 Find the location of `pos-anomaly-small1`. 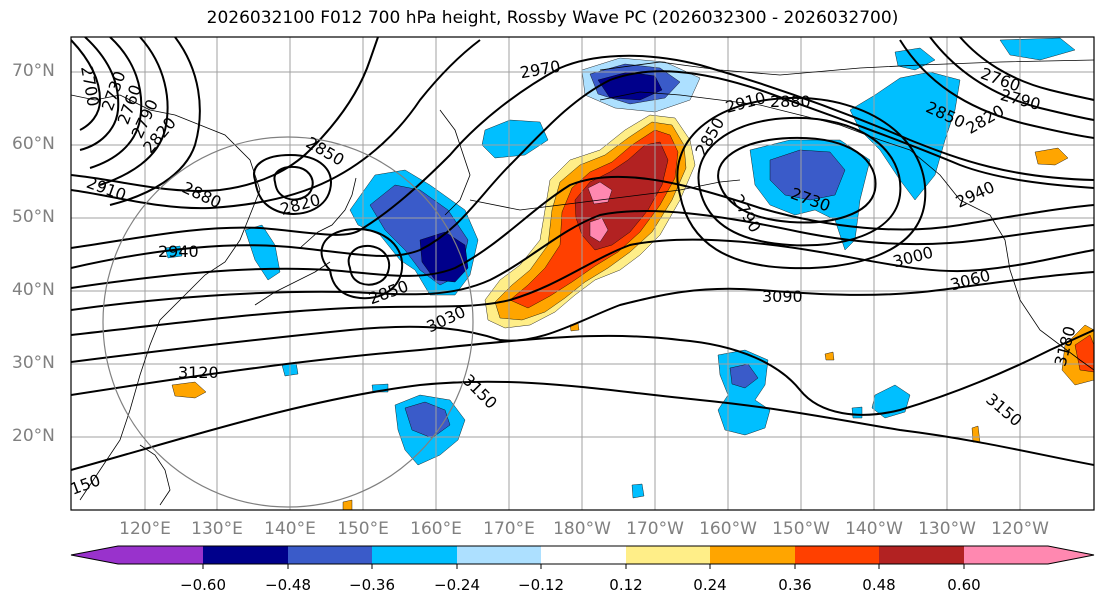

pos-anomaly-small1 is located at coordinates (347, 504).